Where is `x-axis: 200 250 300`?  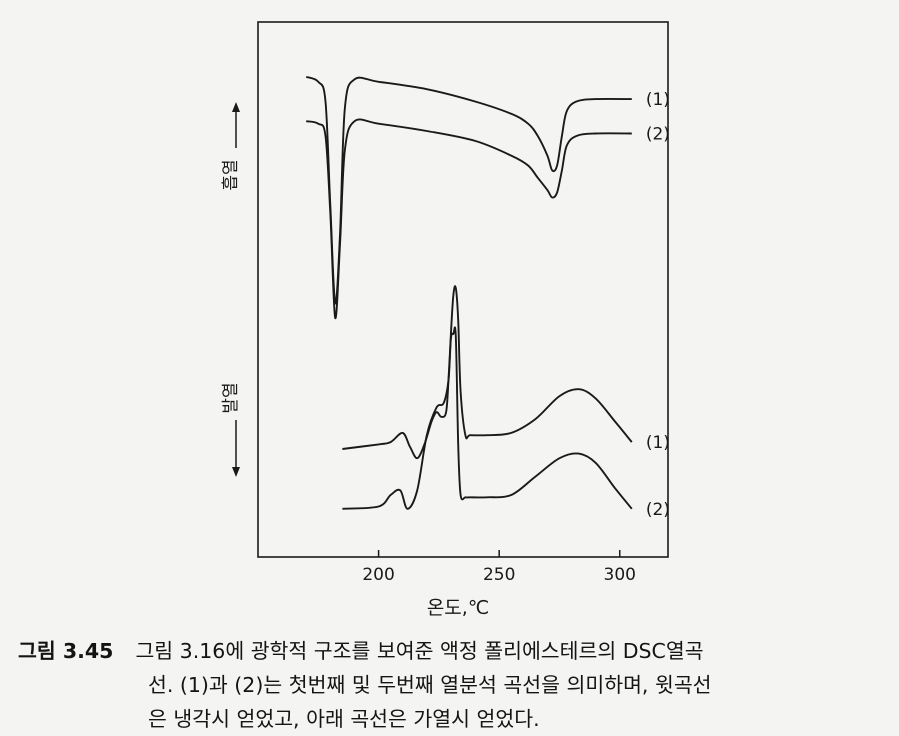
x-axis: 200 250 300 is located at coordinates (499, 567).